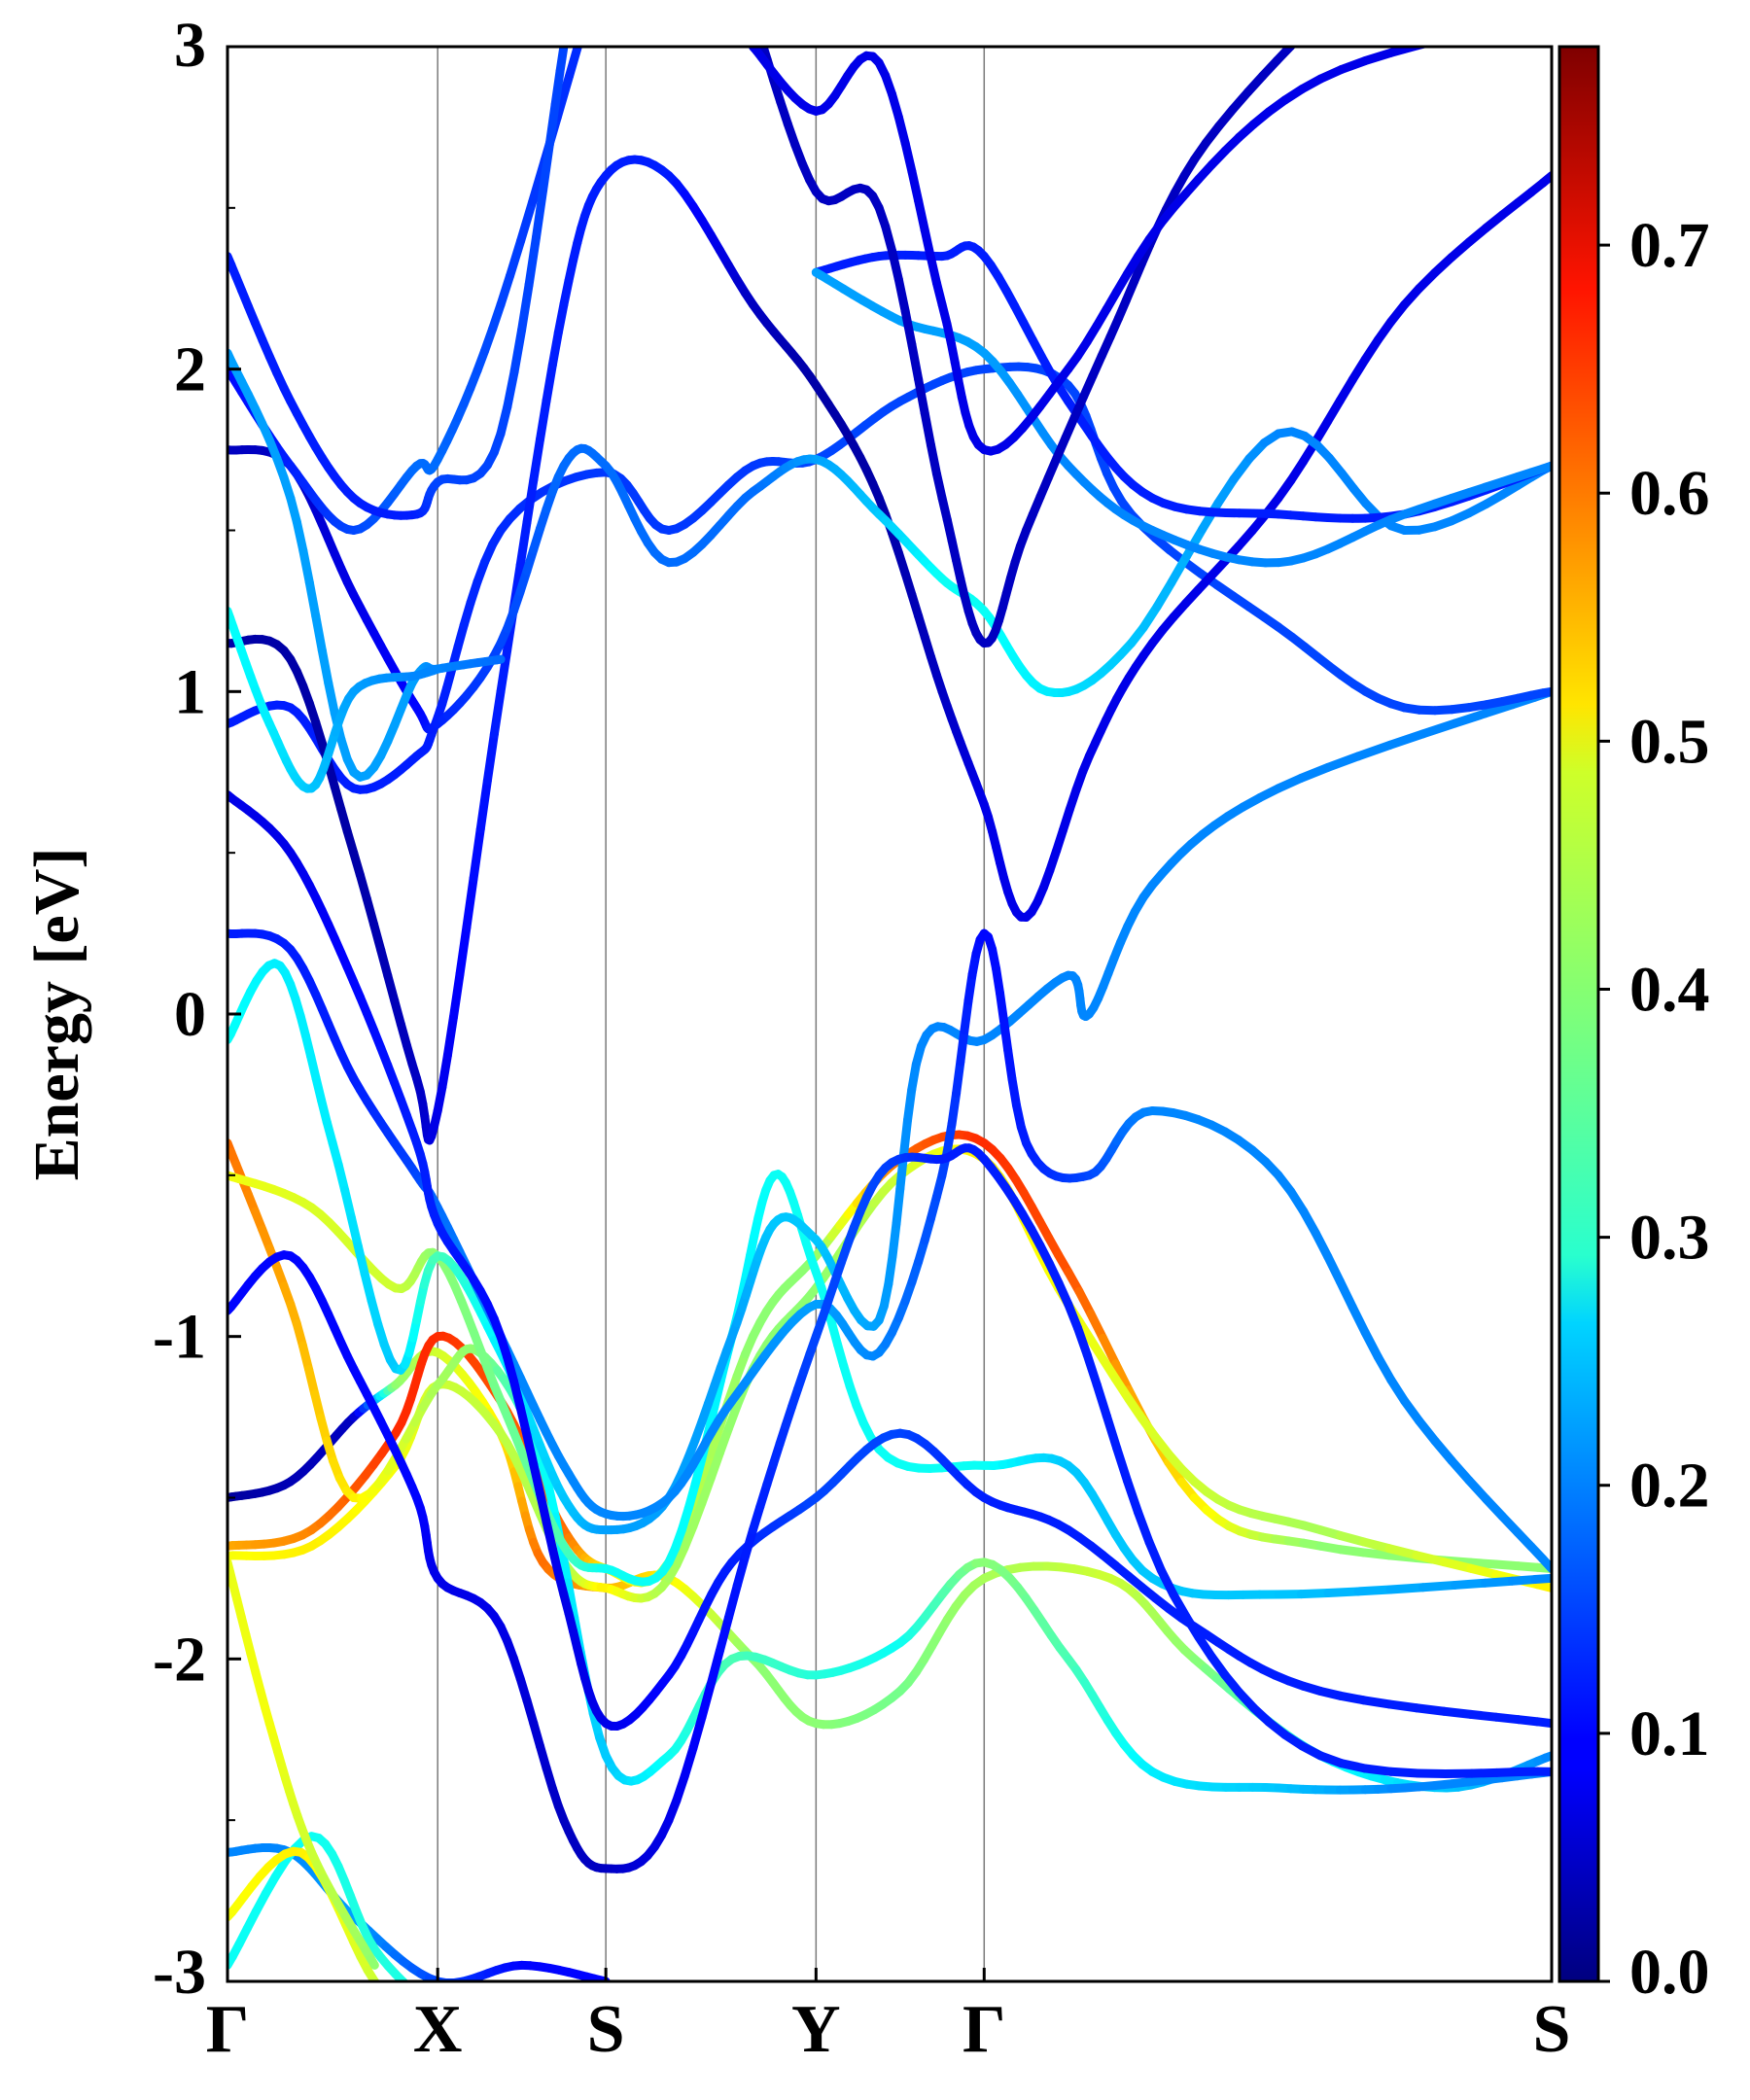  I want to click on y-tick-label: -1, so click(179, 1337).